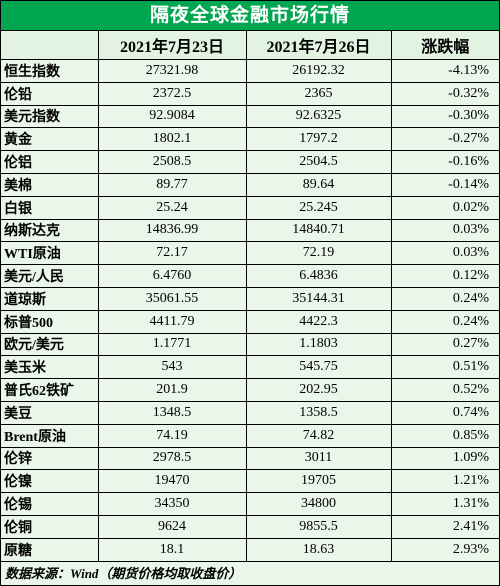  Describe the element at coordinates (50, 481) in the screenshot. I see `instrument-name: 伦镍` at that location.